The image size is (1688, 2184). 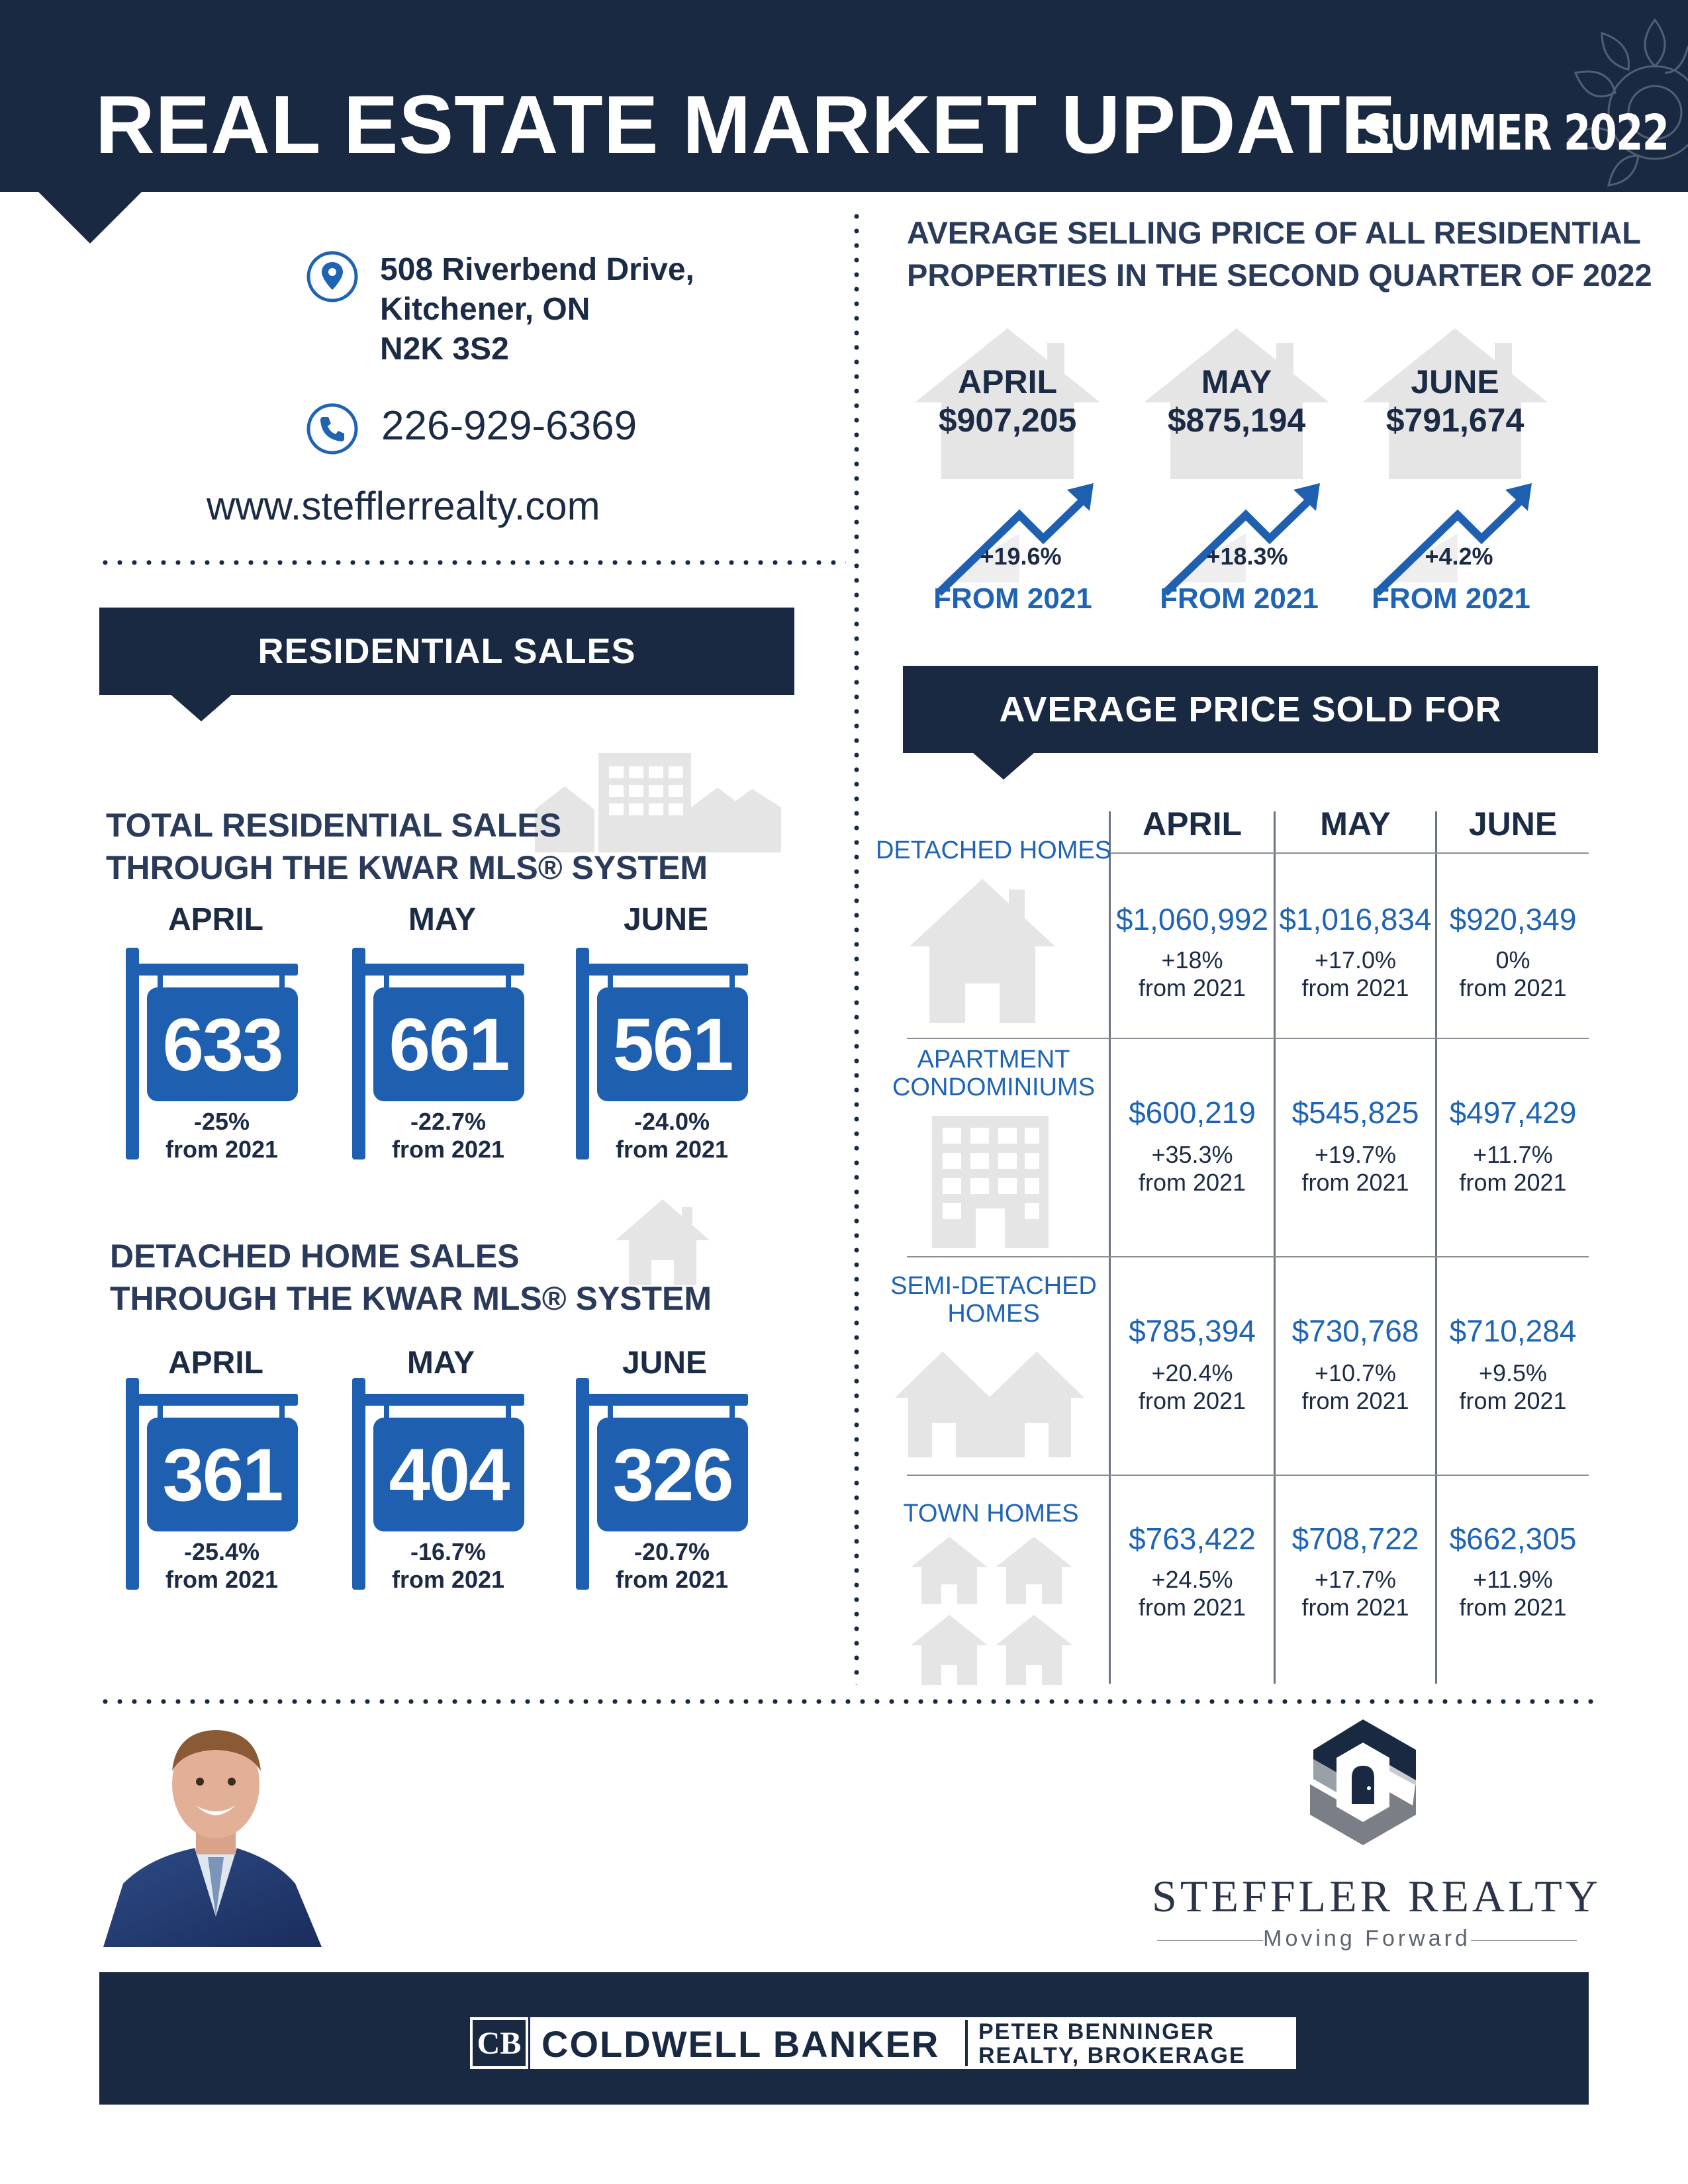 I want to click on price-month: JUNE, so click(x=1455, y=381).